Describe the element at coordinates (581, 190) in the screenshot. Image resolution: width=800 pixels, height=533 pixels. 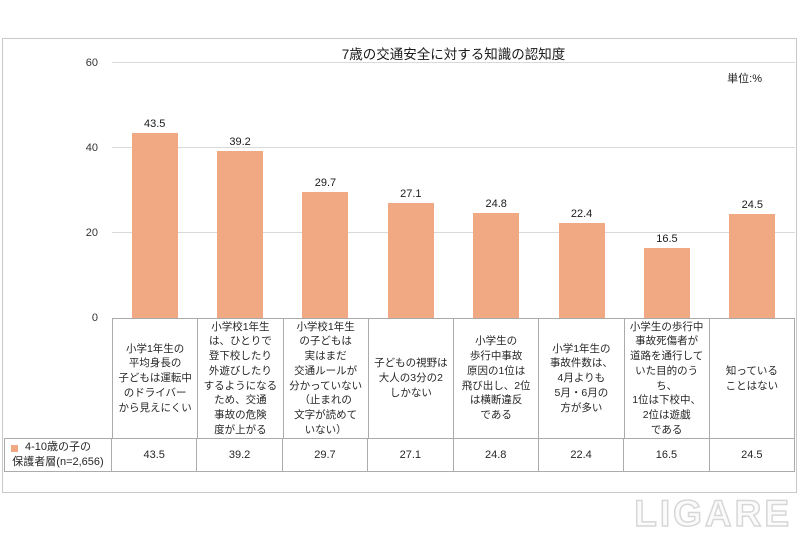
I see `bar-column: 22.4` at that location.